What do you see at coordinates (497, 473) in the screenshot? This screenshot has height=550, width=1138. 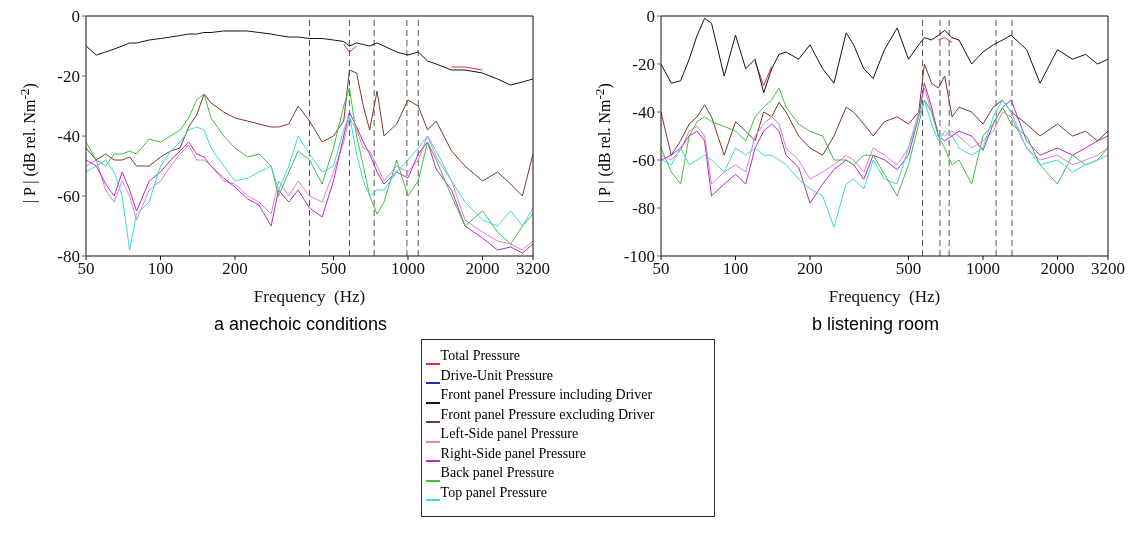 I see `legend-label: Back panel Pressure` at bounding box center [497, 473].